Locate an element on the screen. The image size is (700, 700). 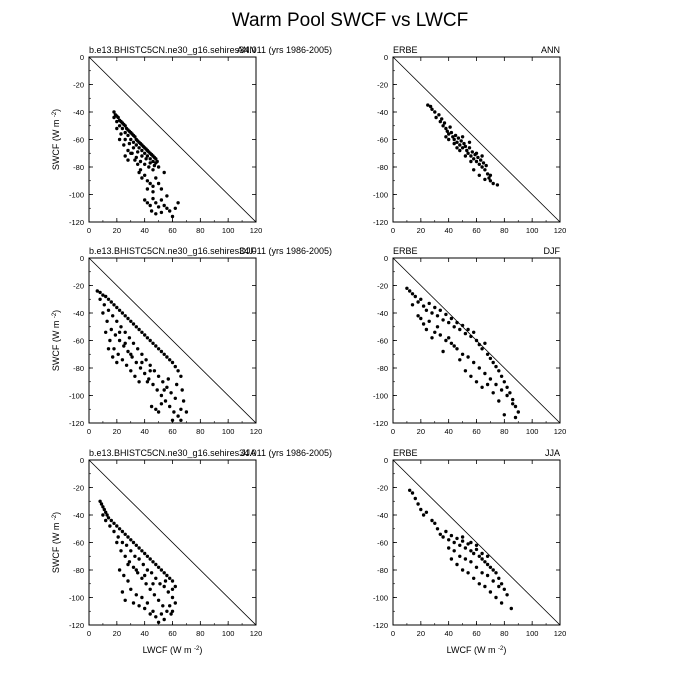
x-tick-label: 40 is located at coordinates (144, 230).